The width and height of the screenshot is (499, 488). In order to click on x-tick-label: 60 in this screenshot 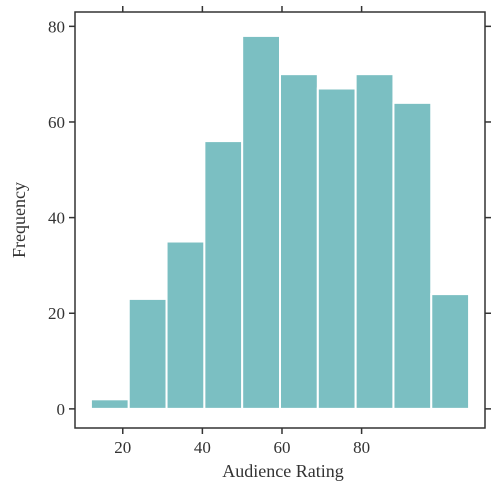, I will do `click(281, 447)`.